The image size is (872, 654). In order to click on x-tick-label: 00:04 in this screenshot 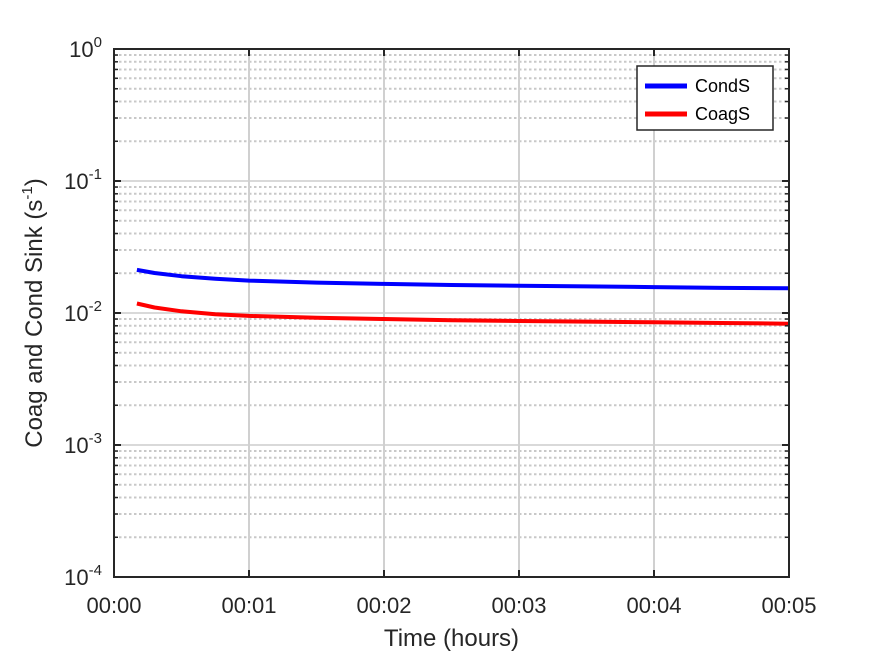, I will do `click(653, 605)`.